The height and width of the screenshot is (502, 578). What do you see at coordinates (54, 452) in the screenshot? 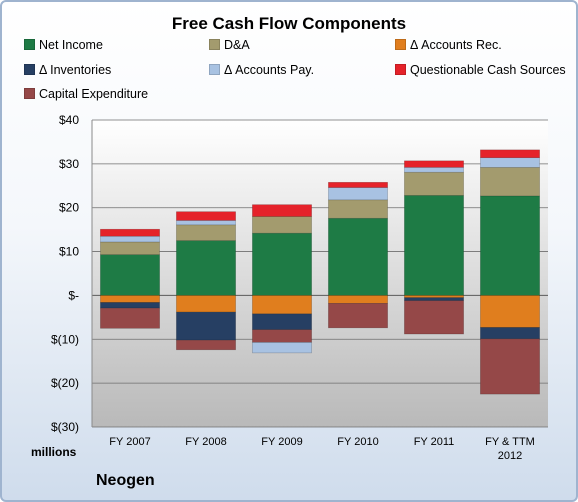
I see `unit-label: millions` at bounding box center [54, 452].